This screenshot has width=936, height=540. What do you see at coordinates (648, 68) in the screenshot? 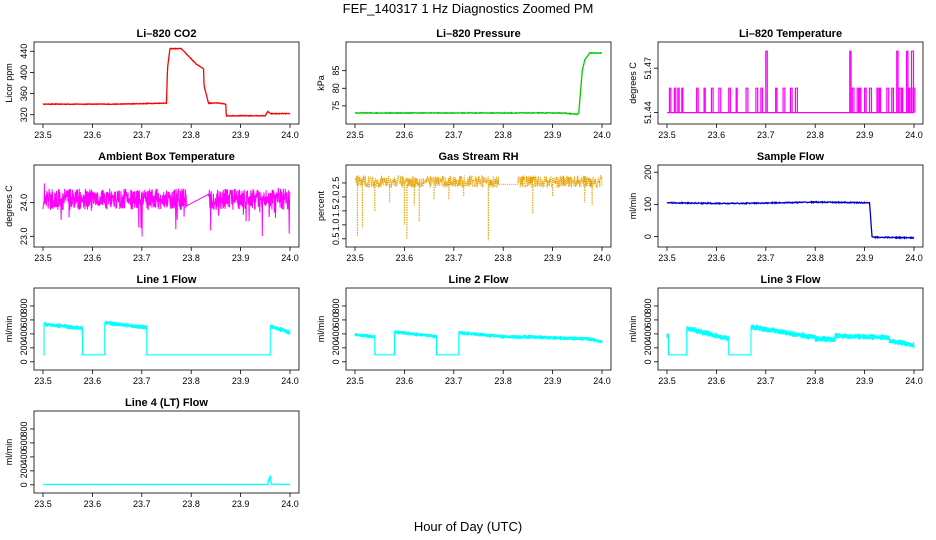
I see `y-tick-label: 51.47` at bounding box center [648, 68].